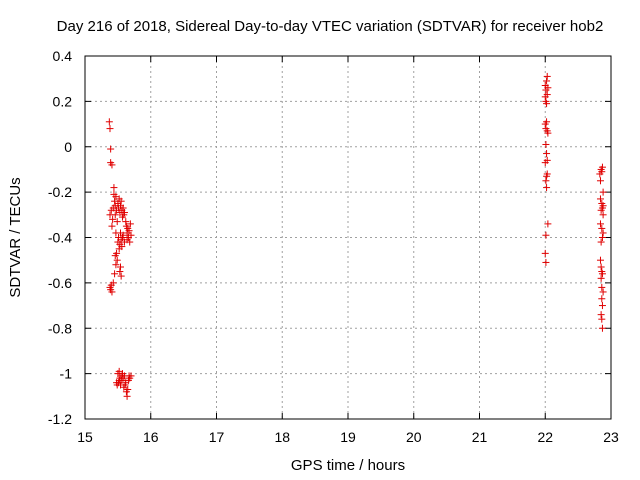 This screenshot has height=480, width=640. Describe the element at coordinates (85, 437) in the screenshot. I see `x-tick-label: 15` at that location.